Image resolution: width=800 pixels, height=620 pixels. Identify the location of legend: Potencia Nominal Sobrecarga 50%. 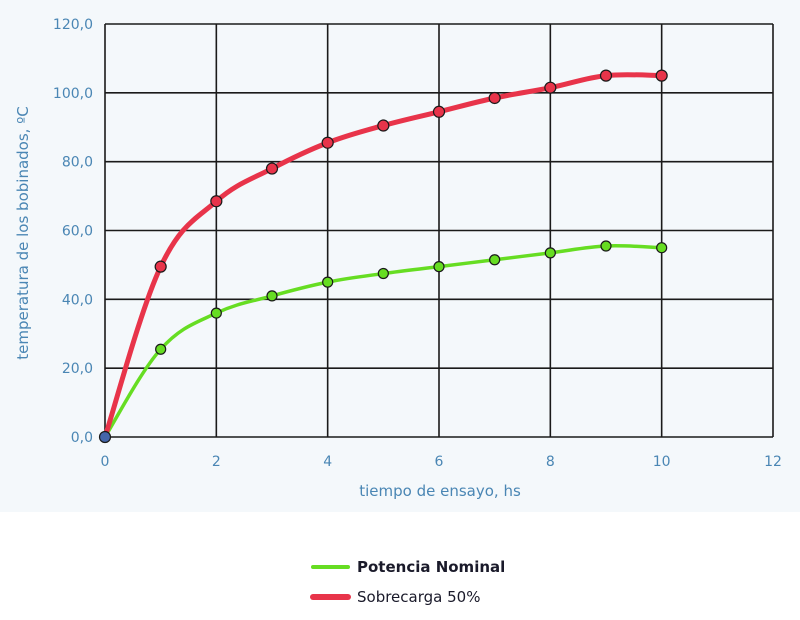
(407, 582).